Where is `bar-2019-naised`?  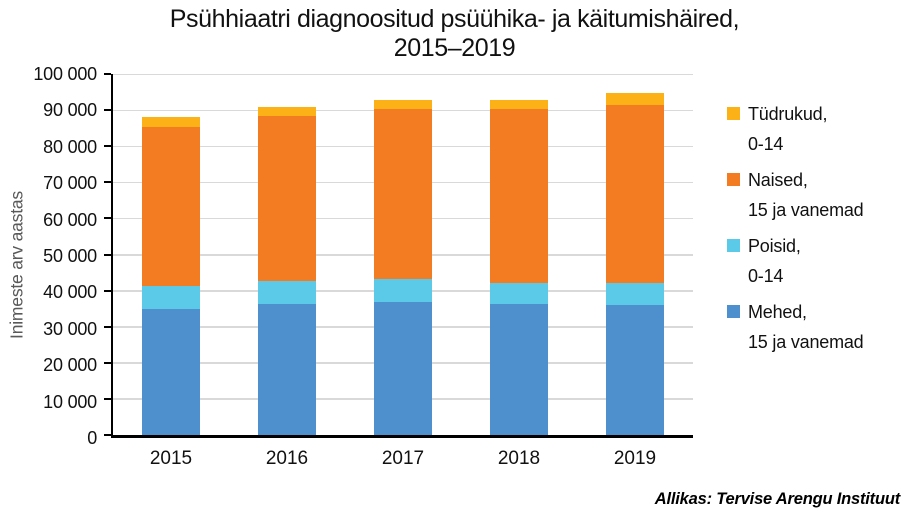 bar-2019-naised is located at coordinates (635, 194).